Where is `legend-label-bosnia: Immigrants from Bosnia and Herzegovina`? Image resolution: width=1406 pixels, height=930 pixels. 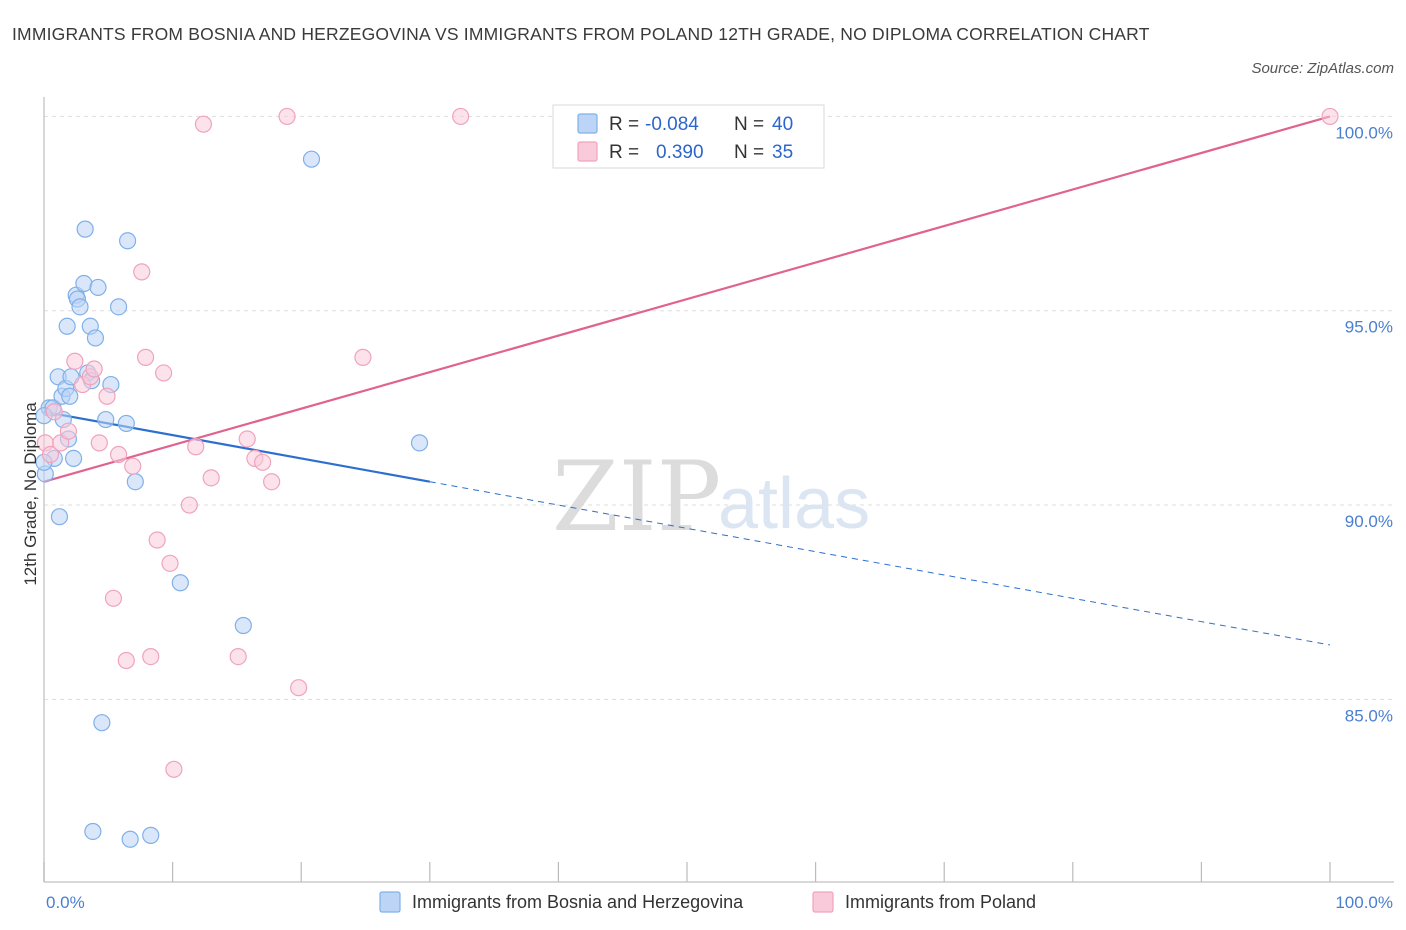
legend-label-bosnia: Immigrants from Bosnia and Herzegovina is located at coordinates (578, 902).